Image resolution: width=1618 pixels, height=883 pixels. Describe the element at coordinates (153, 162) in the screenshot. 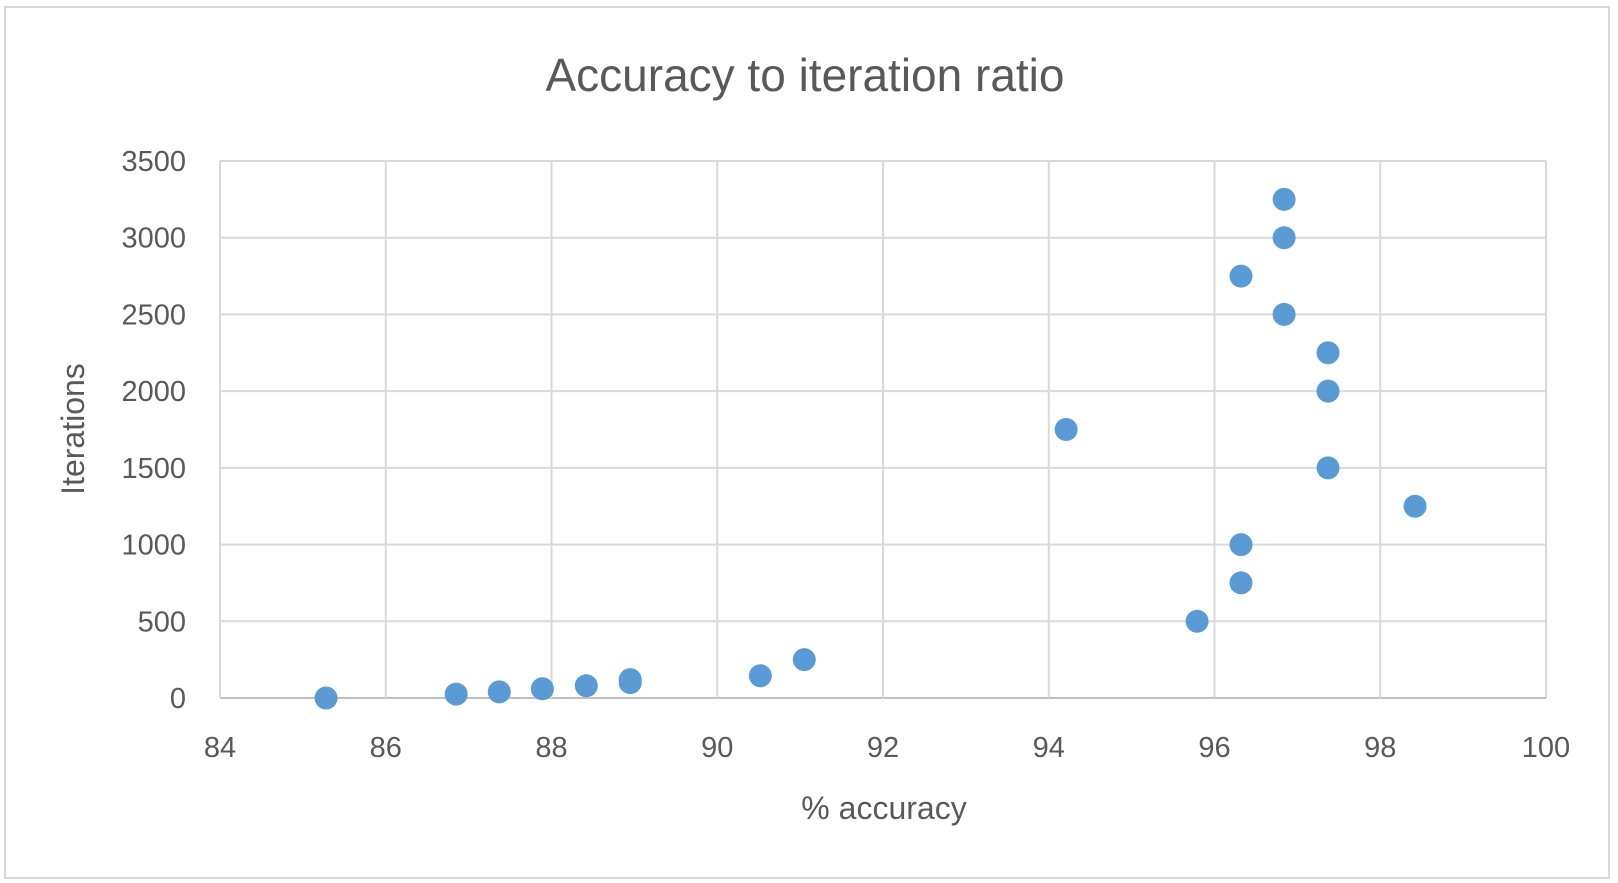

I see `y-tick-label-7: 3500` at that location.